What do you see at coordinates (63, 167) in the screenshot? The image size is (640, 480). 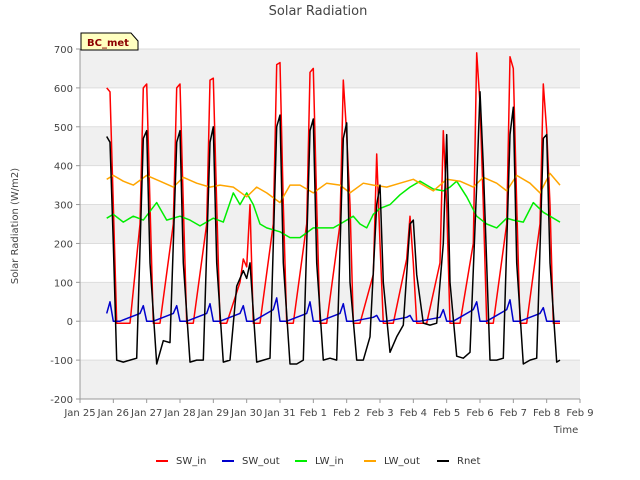 I see `y-tick-label: 400` at bounding box center [63, 167].